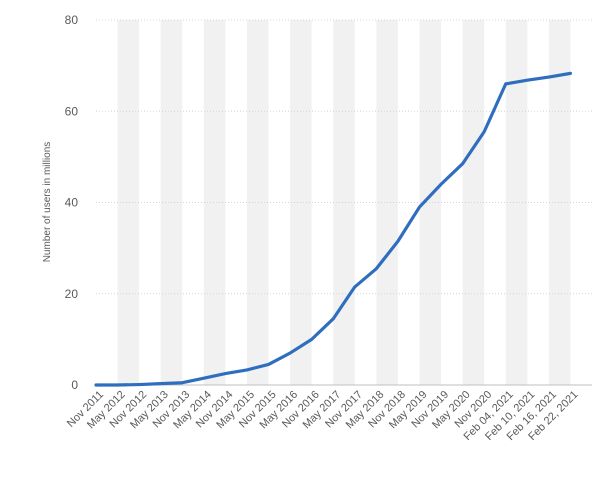 The width and height of the screenshot is (607, 488). What do you see at coordinates (47, 202) in the screenshot?
I see `y-axis-label: Number of users in millions` at bounding box center [47, 202].